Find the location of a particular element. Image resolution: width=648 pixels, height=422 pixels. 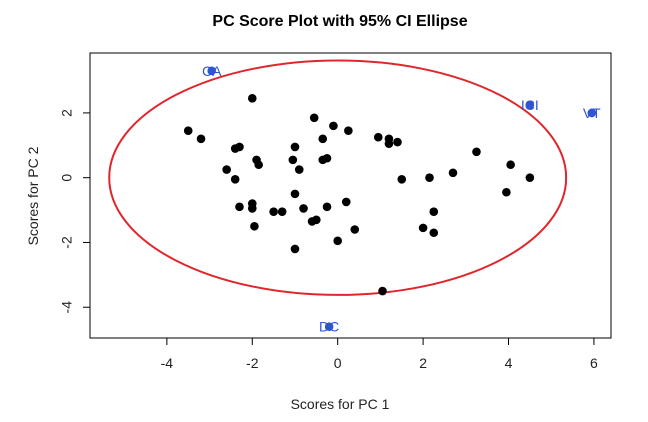

x-axis-label: Scores for PC 1 is located at coordinates (340, 404).